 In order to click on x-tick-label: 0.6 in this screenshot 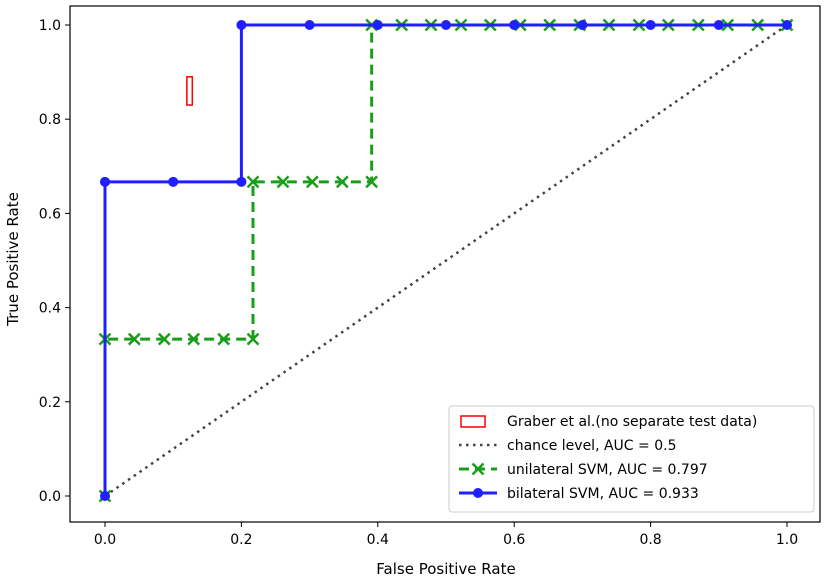, I will do `click(514, 540)`.